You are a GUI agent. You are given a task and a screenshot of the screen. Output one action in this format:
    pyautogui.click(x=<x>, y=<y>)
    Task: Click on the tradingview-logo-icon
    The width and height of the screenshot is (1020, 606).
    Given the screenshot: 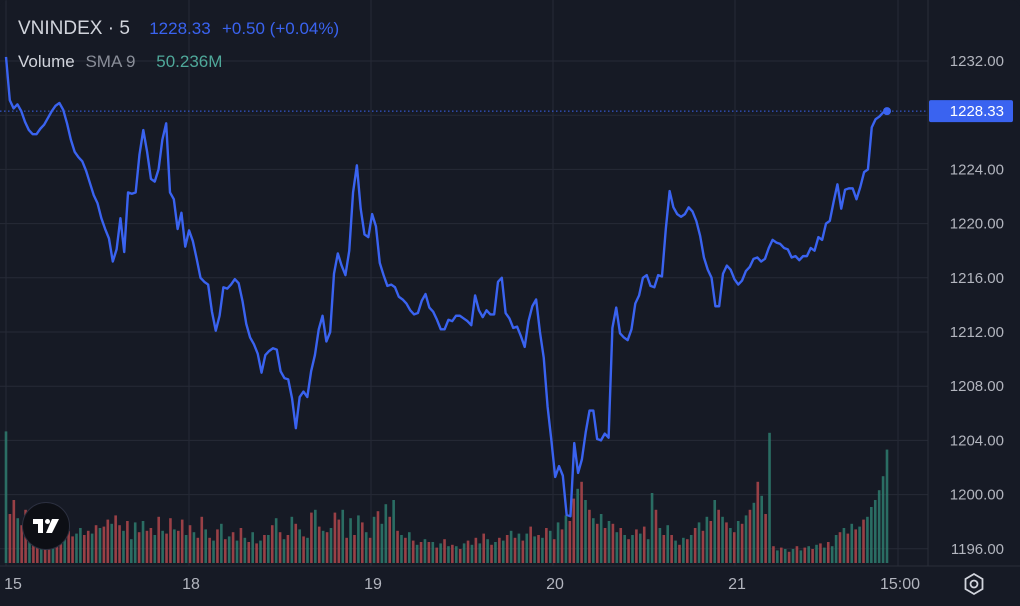 What is the action you would take?
    pyautogui.click(x=46, y=526)
    